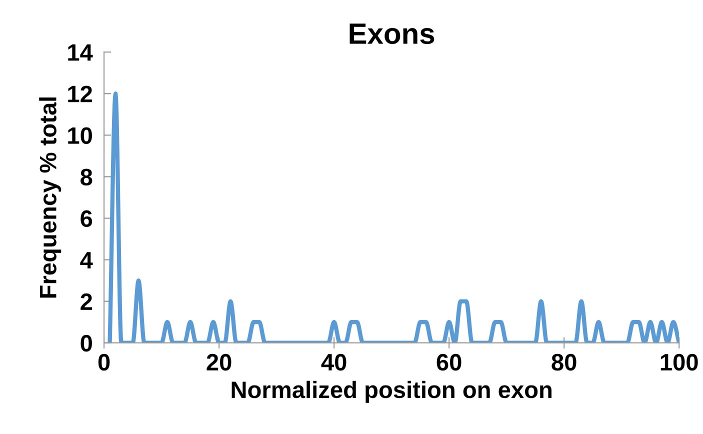 This screenshot has width=703, height=434. What do you see at coordinates (86, 301) in the screenshot?
I see `y-tick-label: 2` at bounding box center [86, 301].